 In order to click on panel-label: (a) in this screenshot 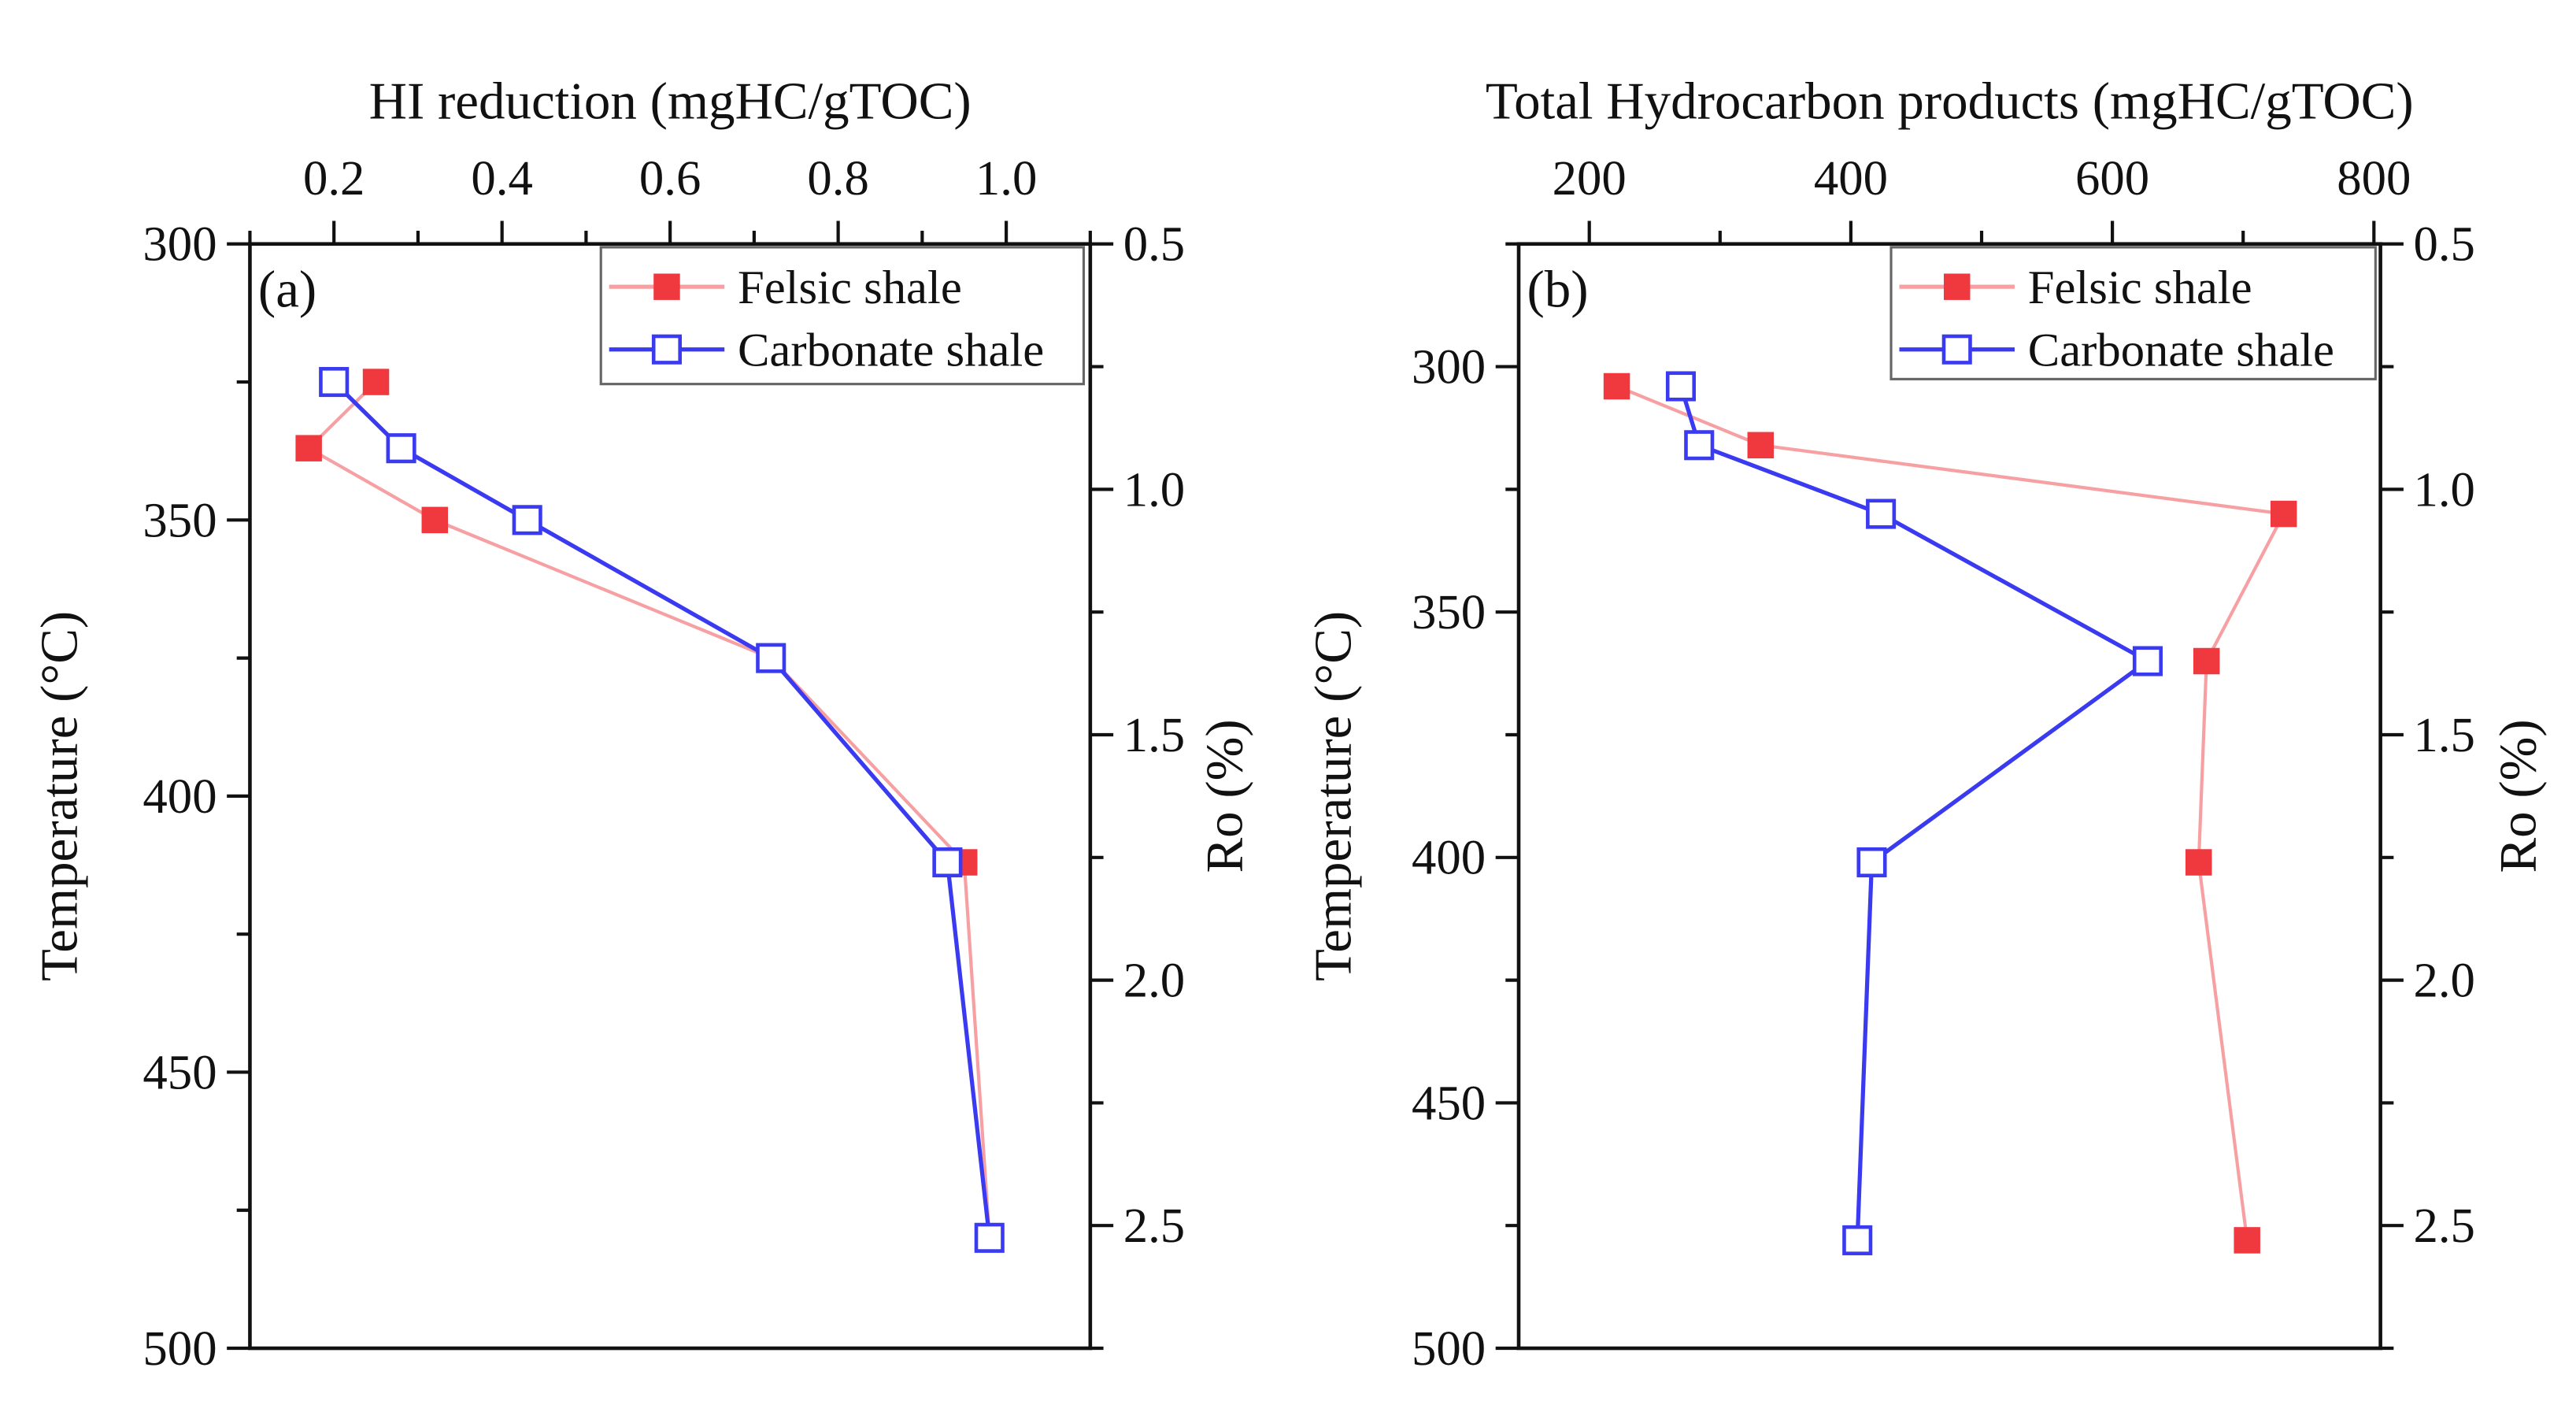, I will do `click(287, 289)`.